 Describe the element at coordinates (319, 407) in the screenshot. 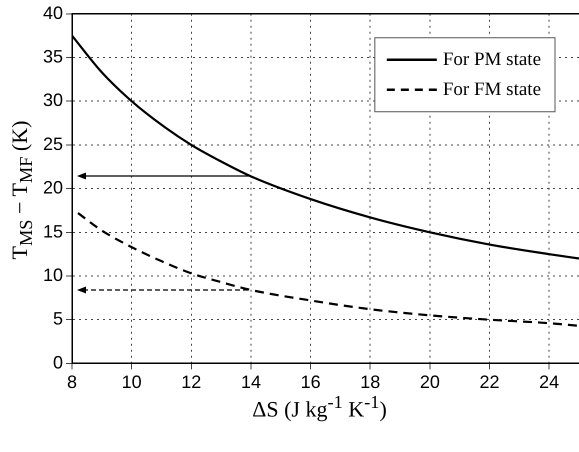

I see `x-axis-title: ΔS (J kg$^{-1}$ K$^{-1}$)` at that location.